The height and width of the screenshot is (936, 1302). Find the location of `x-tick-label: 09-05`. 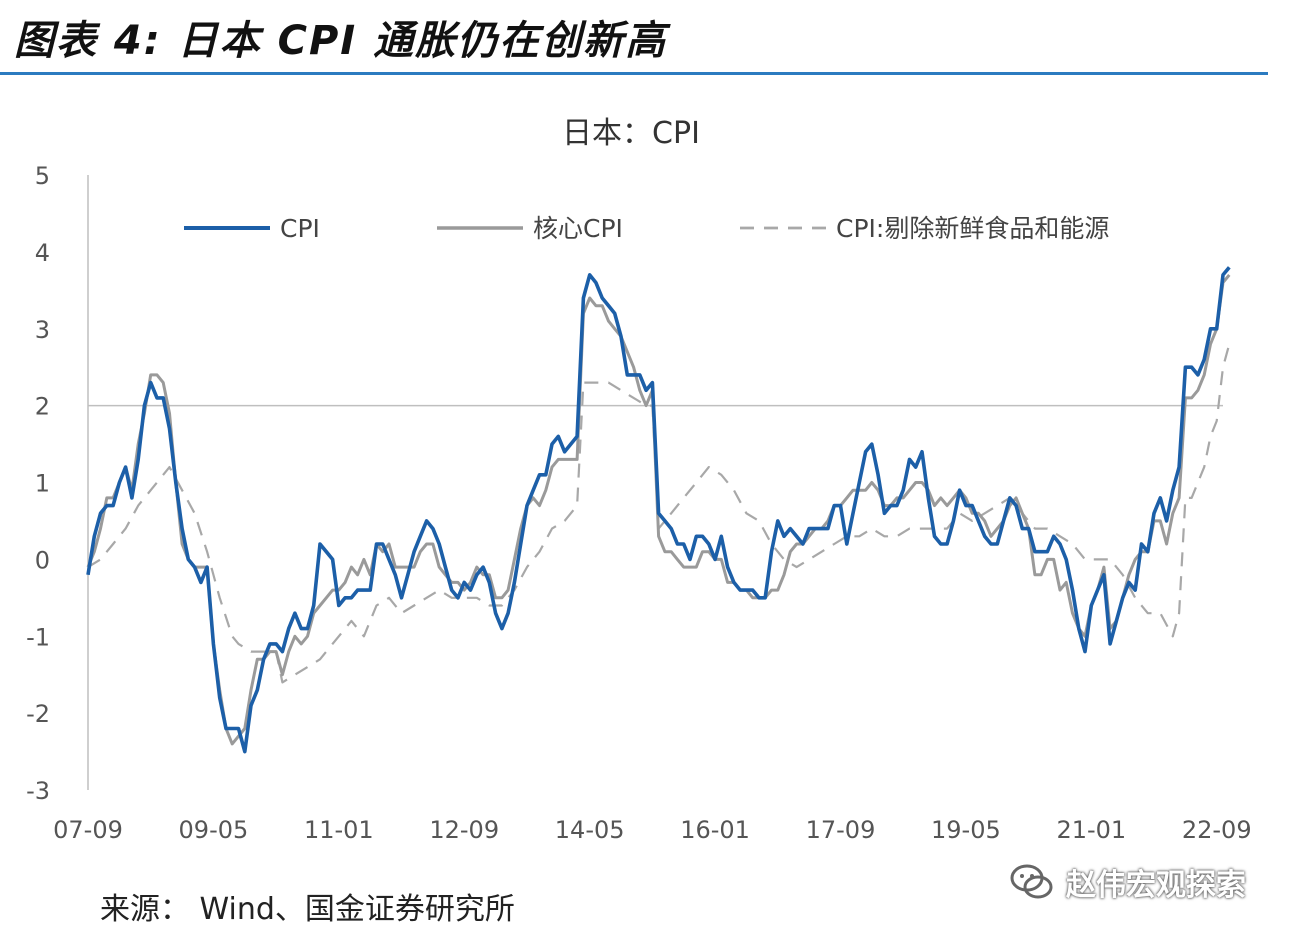

x-tick-label: 09-05 is located at coordinates (214, 830).